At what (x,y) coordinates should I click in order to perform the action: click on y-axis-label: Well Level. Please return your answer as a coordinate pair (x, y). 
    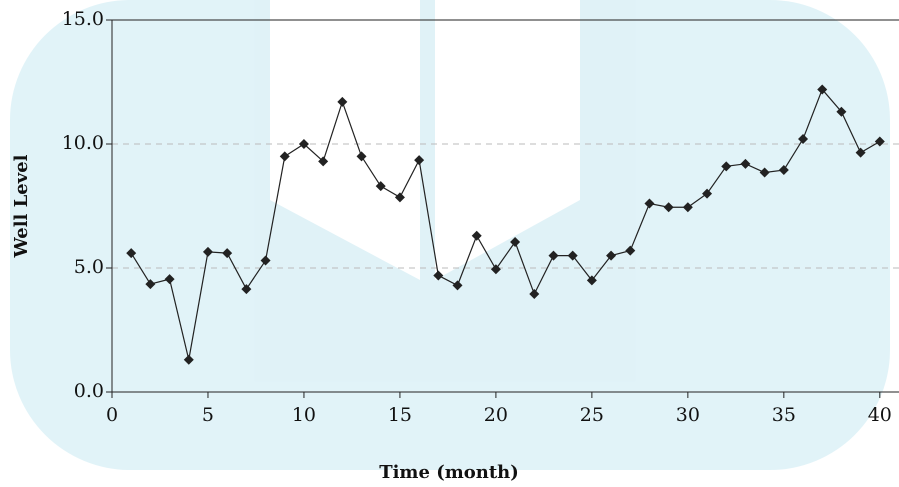
    Looking at the image, I should click on (21, 206).